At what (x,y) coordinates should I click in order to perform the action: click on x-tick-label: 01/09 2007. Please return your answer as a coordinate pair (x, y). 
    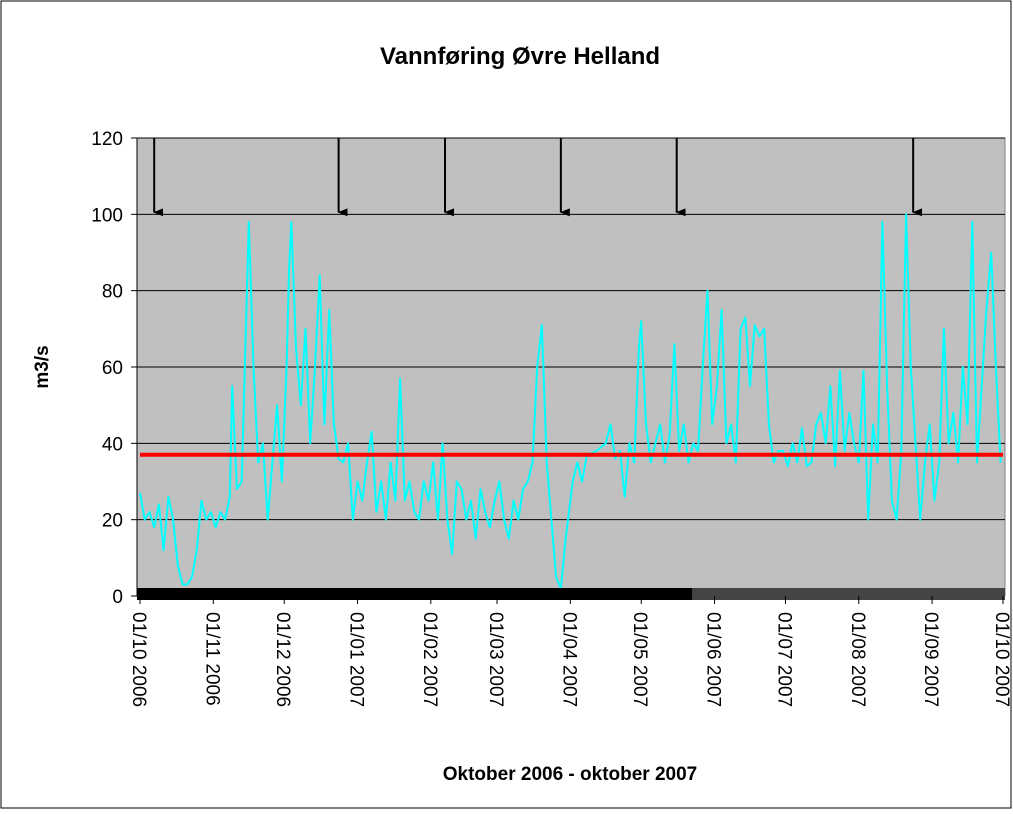
    Looking at the image, I should click on (930, 659).